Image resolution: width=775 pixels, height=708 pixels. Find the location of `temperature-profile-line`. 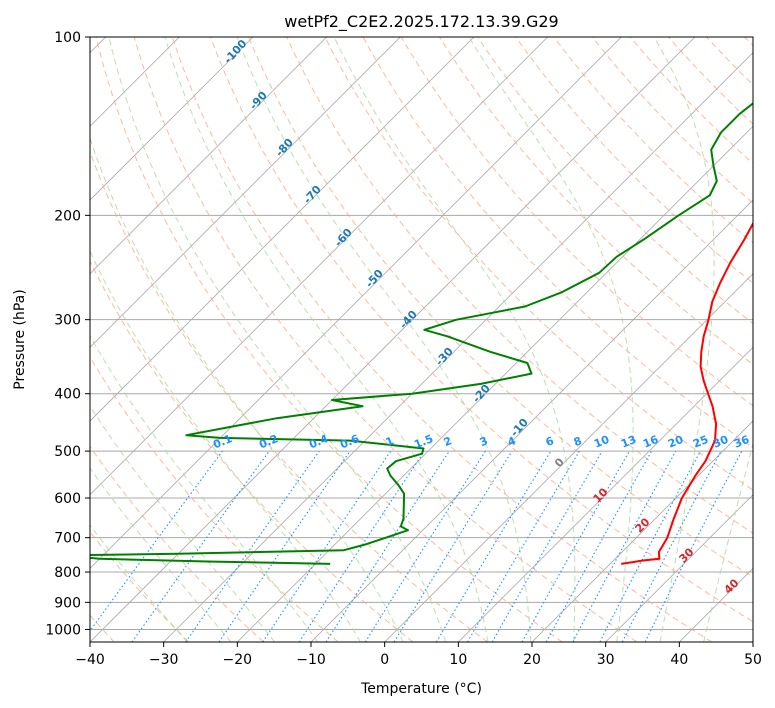

temperature-profile-line is located at coordinates (687, 393).